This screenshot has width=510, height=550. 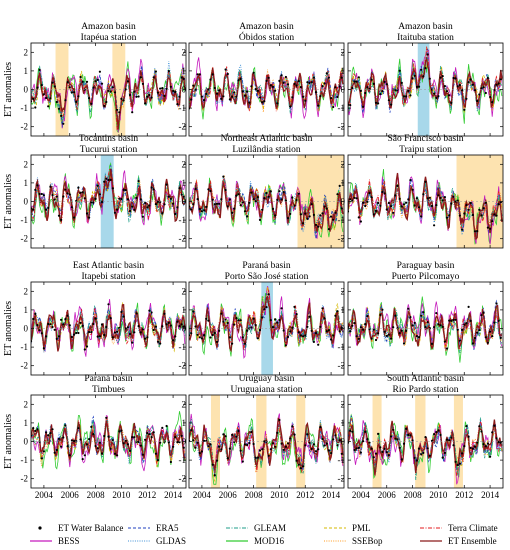 I want to click on panel-title-station: Itaituba station, so click(x=425, y=38).